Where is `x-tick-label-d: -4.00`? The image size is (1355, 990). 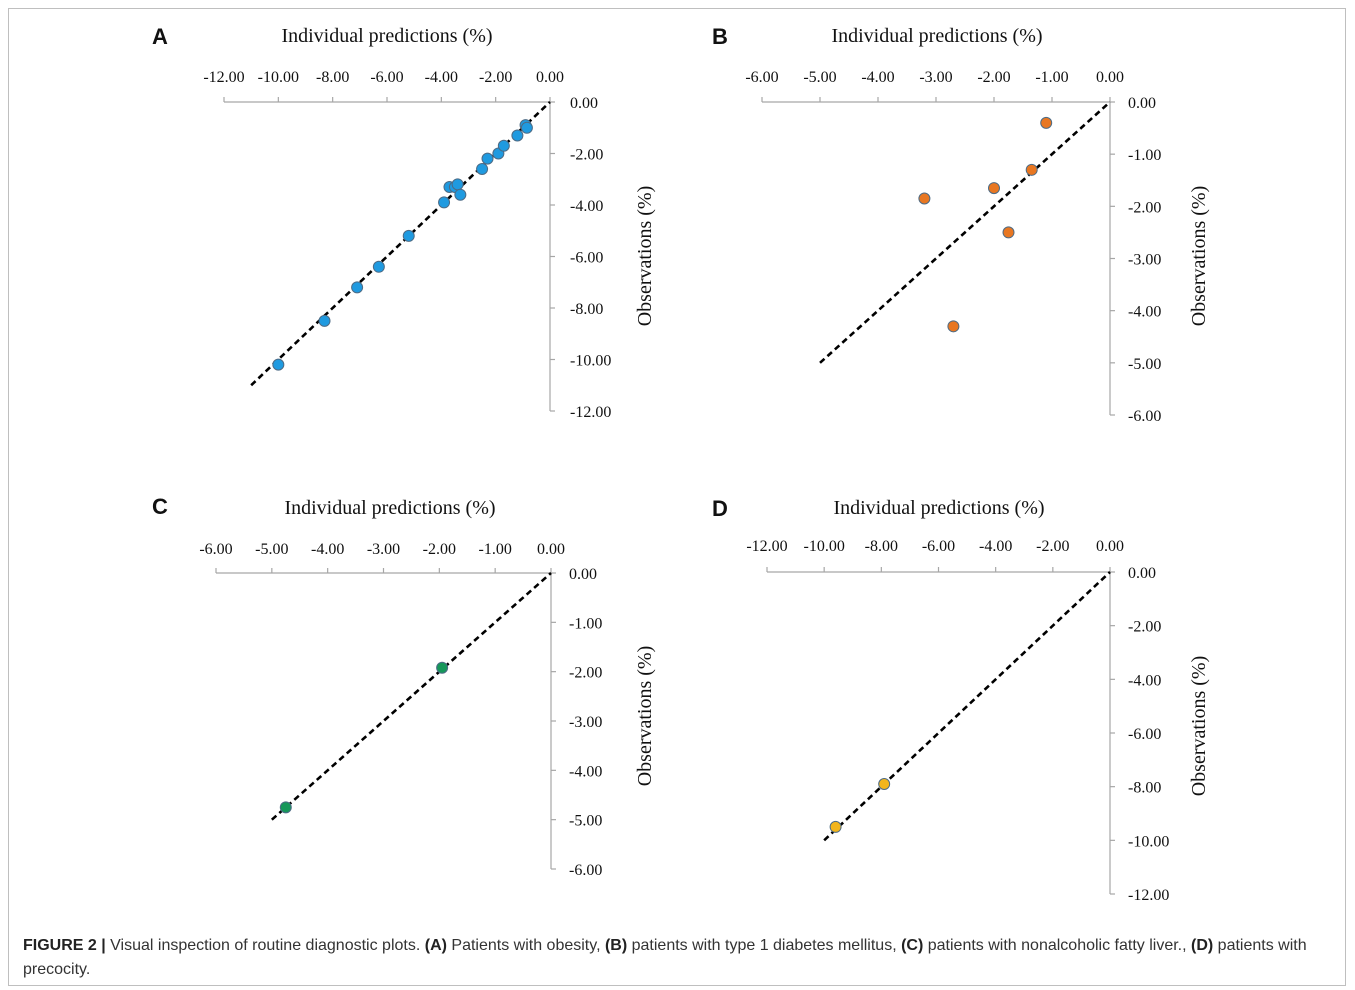
x-tick-label-d: -4.00 is located at coordinates (995, 546).